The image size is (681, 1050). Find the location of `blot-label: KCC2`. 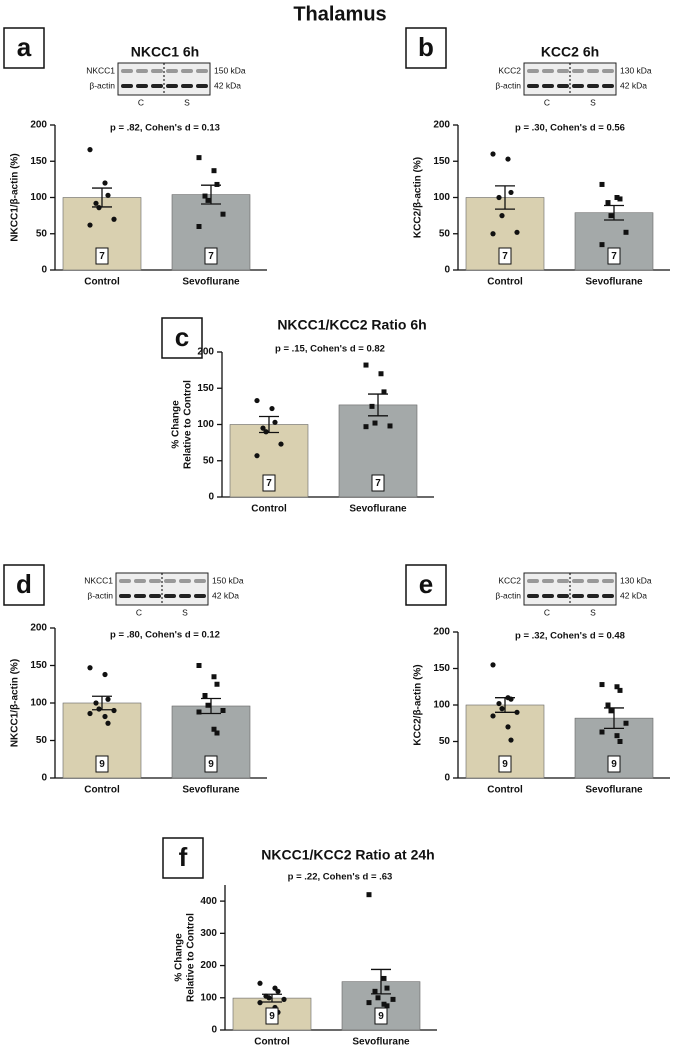

blot-label: KCC2 is located at coordinates (509, 580).